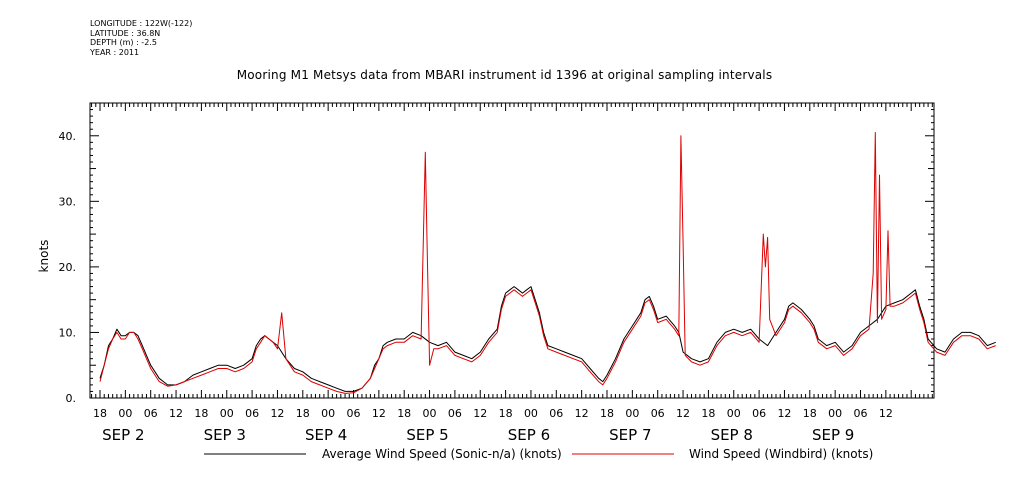 The width and height of the screenshot is (1009, 504). Describe the element at coordinates (833, 435) in the screenshot. I see `x-date-label: SEP 9` at that location.